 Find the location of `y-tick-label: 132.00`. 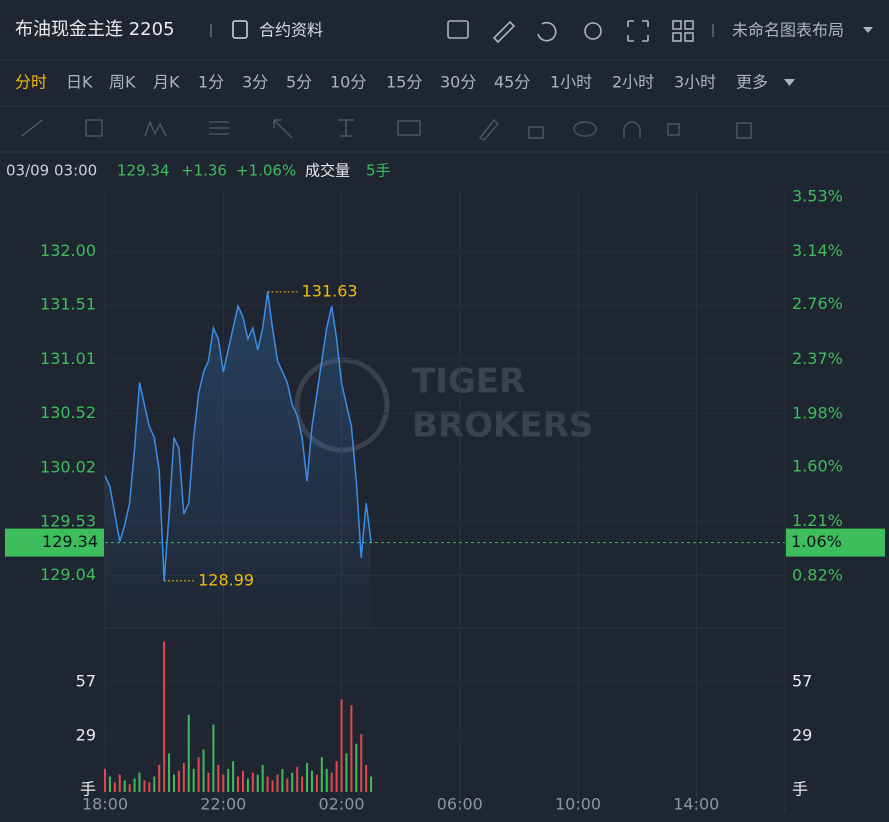

y-tick-label: 132.00 is located at coordinates (68, 250).